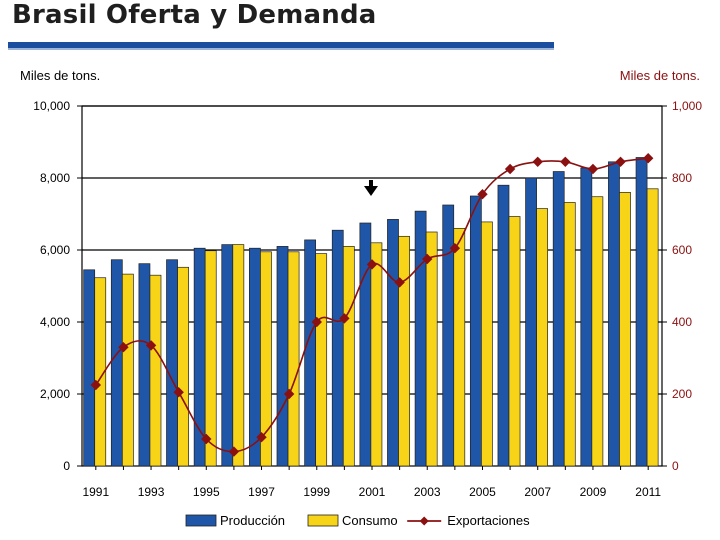 This screenshot has height=540, width=720. What do you see at coordinates (55, 394) in the screenshot?
I see `left-tick-label: 2,000` at bounding box center [55, 394].